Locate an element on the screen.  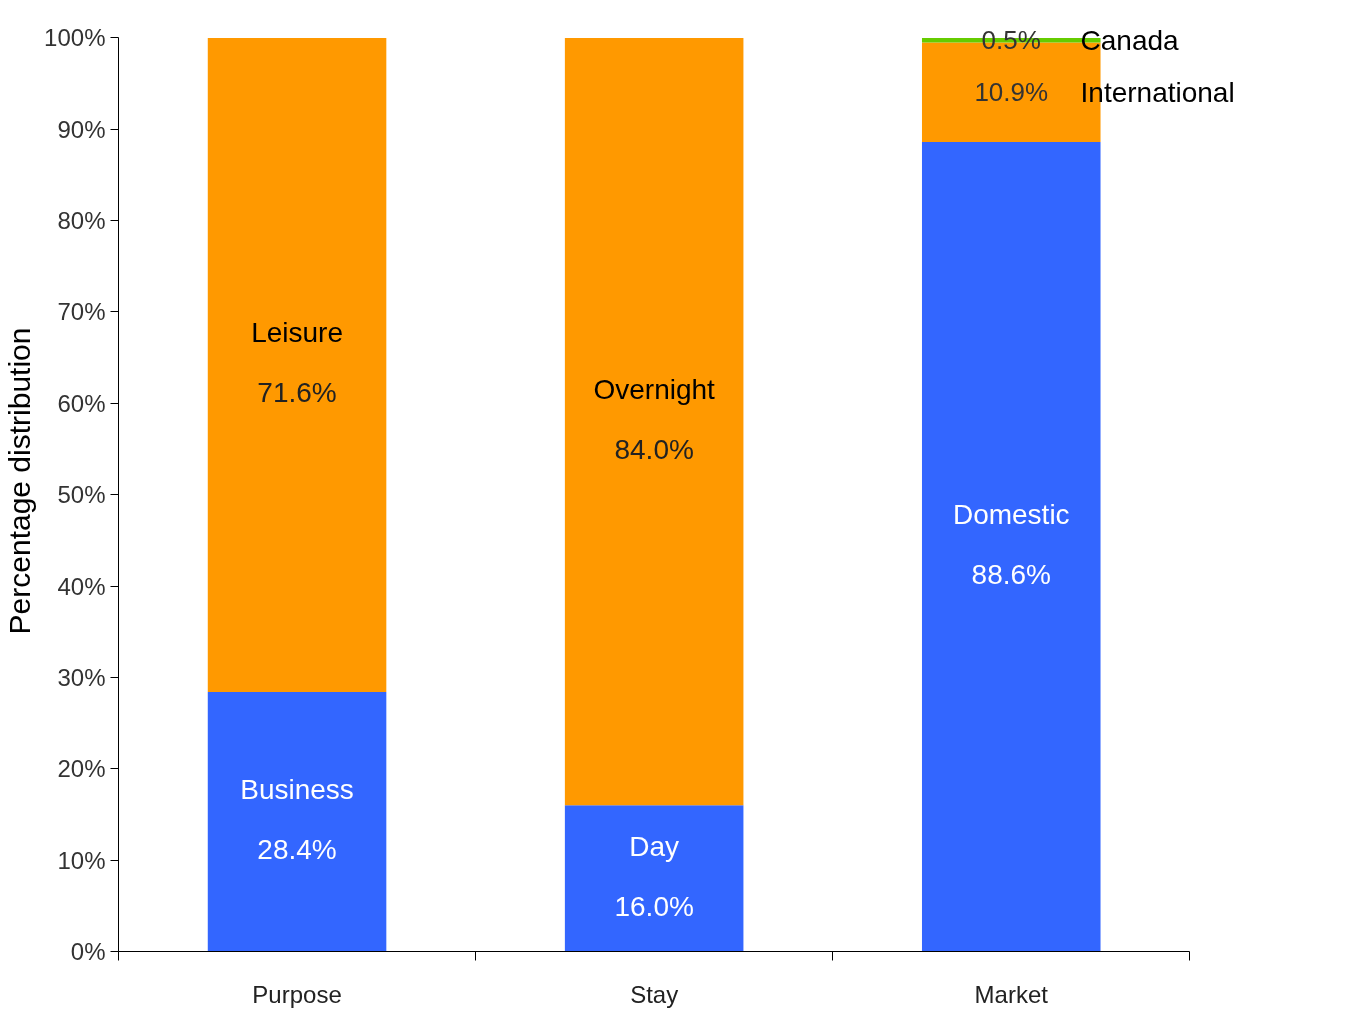
y-tick-label: 20% is located at coordinates (81, 769).